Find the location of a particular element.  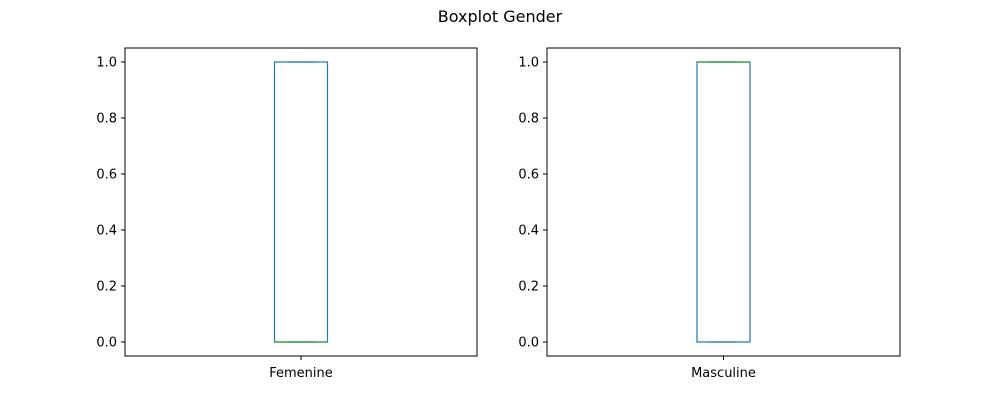

x-tick-label: Femenine is located at coordinates (301, 373).